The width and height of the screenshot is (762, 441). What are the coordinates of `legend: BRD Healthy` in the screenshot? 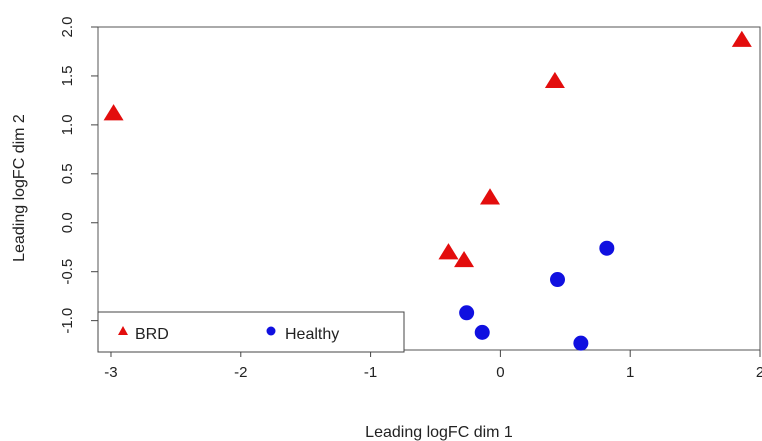 It's located at (251, 332).